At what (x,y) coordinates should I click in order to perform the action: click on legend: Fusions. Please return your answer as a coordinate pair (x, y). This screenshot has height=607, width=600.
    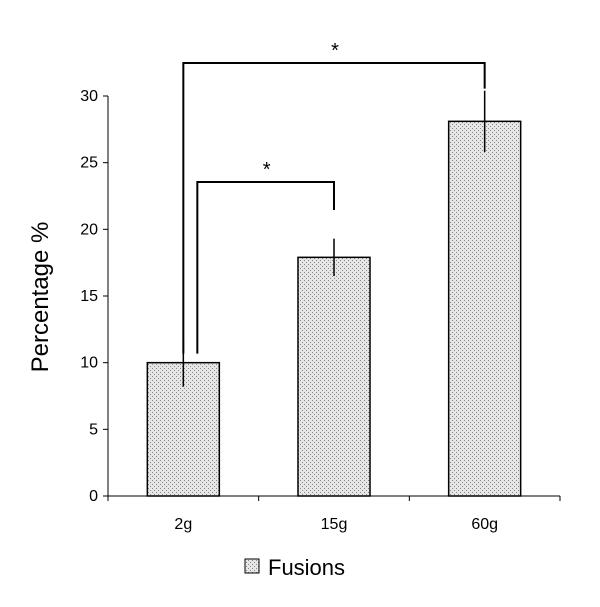
    Looking at the image, I should click on (294, 567).